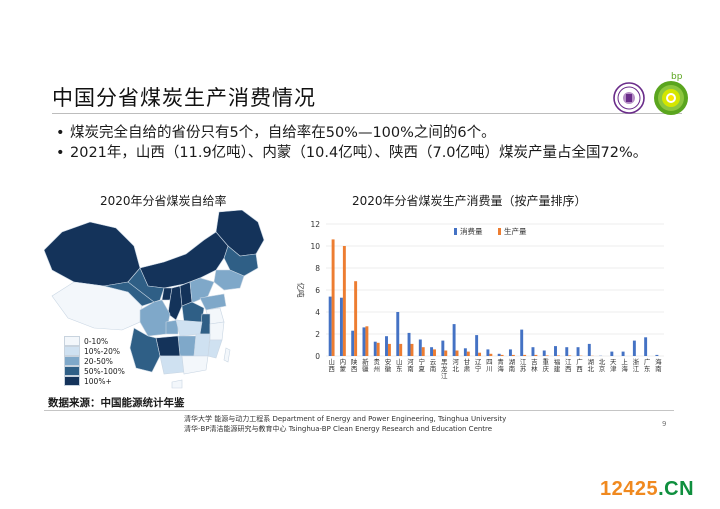 The image size is (720, 509). What do you see at coordinates (184, 98) in the screenshot?
I see `page-title: 中国分省煤炭生产消费情况` at bounding box center [184, 98].